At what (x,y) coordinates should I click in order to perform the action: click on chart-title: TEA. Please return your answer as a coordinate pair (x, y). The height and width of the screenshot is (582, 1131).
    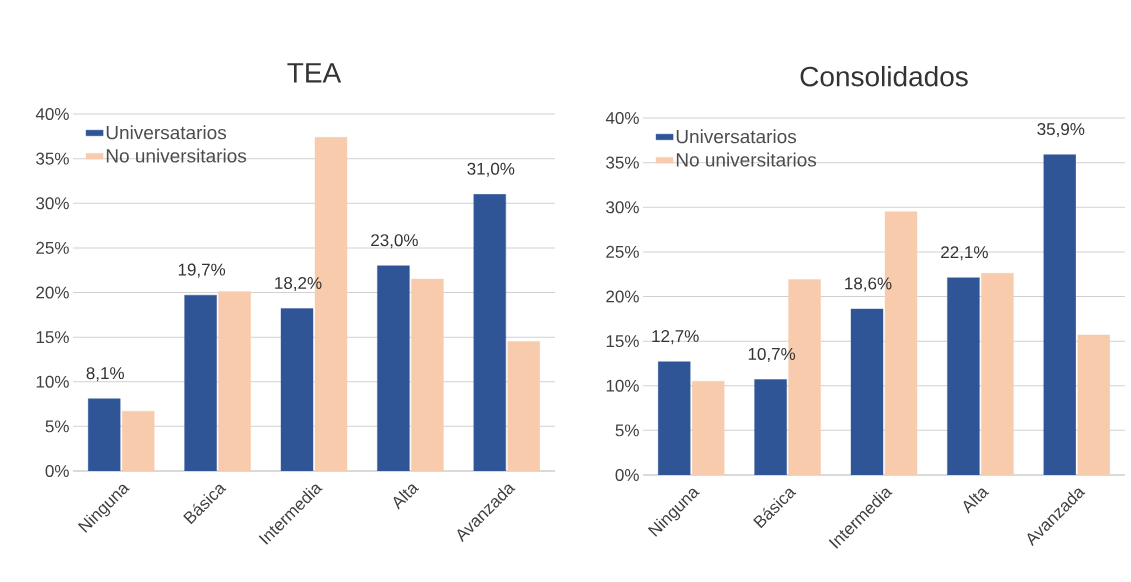
    Looking at the image, I should click on (314, 73).